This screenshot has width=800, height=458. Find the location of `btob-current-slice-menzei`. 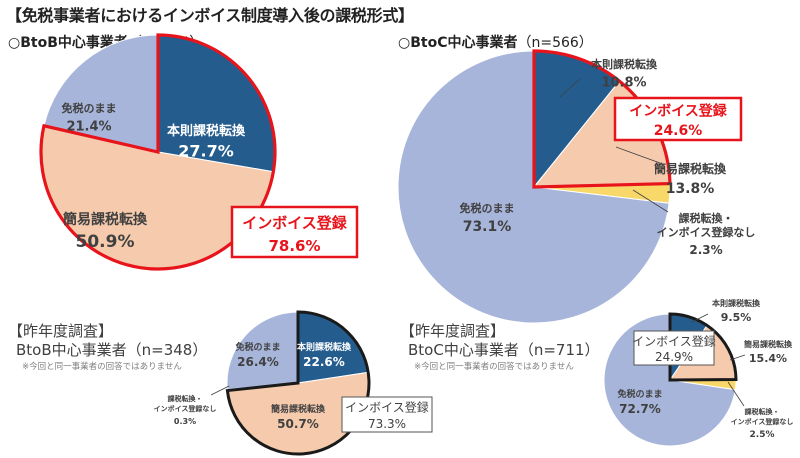

btob-current-slice-menzei is located at coordinates (101, 93).